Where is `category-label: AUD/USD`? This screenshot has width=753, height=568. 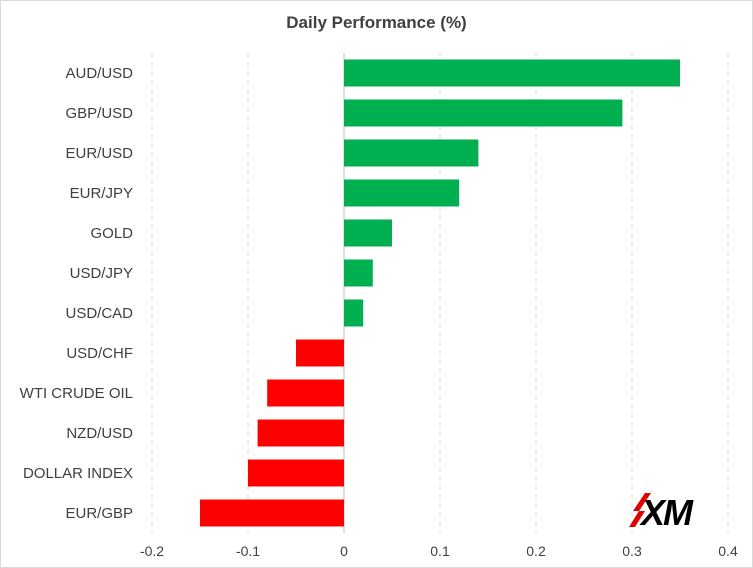
category-label: AUD/USD is located at coordinates (99, 73).